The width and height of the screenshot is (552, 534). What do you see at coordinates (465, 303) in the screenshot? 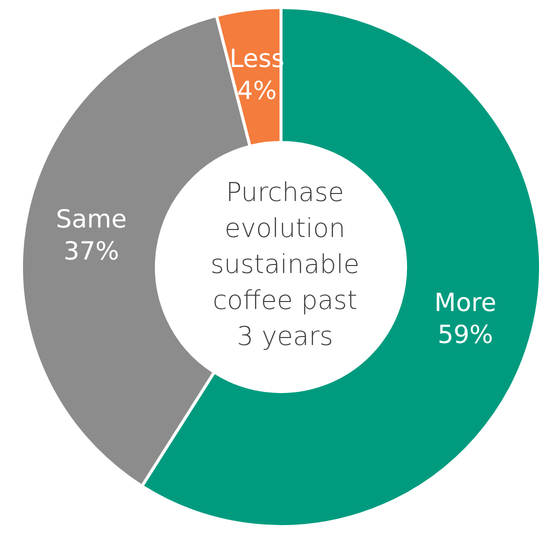
I see `slice-label: More` at bounding box center [465, 303].